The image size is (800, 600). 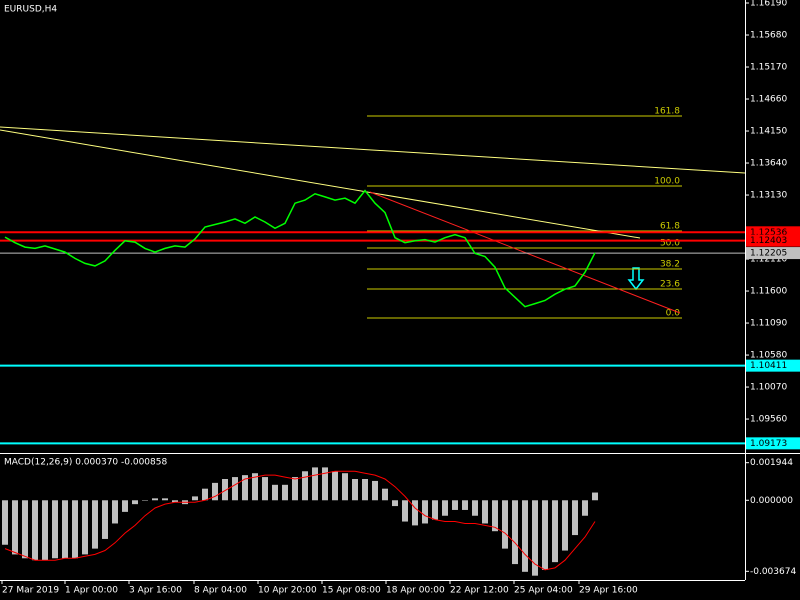 I want to click on y-tick-label: 1.09560, so click(x=768, y=420).